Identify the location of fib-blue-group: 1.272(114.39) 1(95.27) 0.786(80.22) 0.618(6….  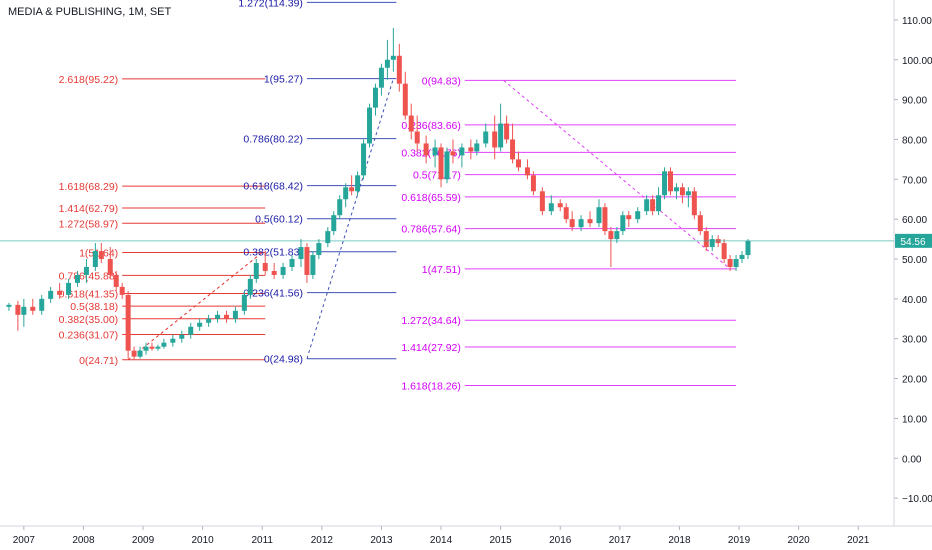
(317, 183).